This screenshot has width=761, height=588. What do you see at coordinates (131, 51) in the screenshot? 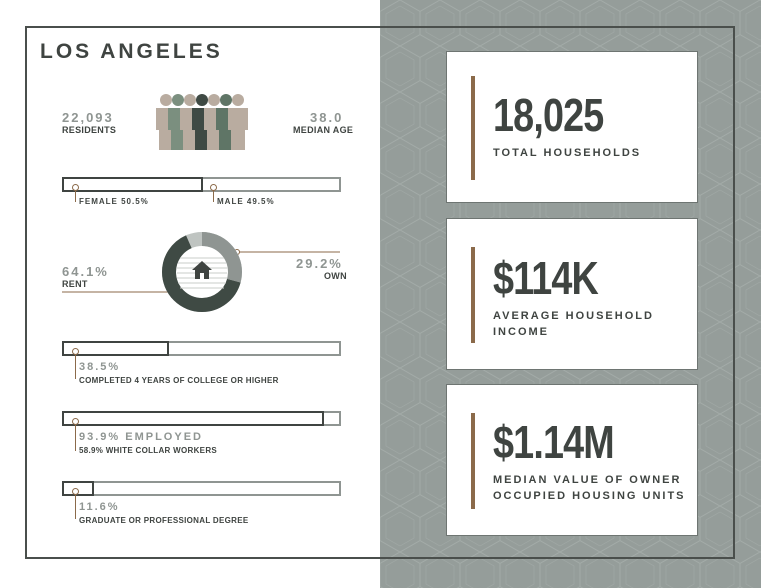
I see `page-title: LOS ANGELES` at bounding box center [131, 51].